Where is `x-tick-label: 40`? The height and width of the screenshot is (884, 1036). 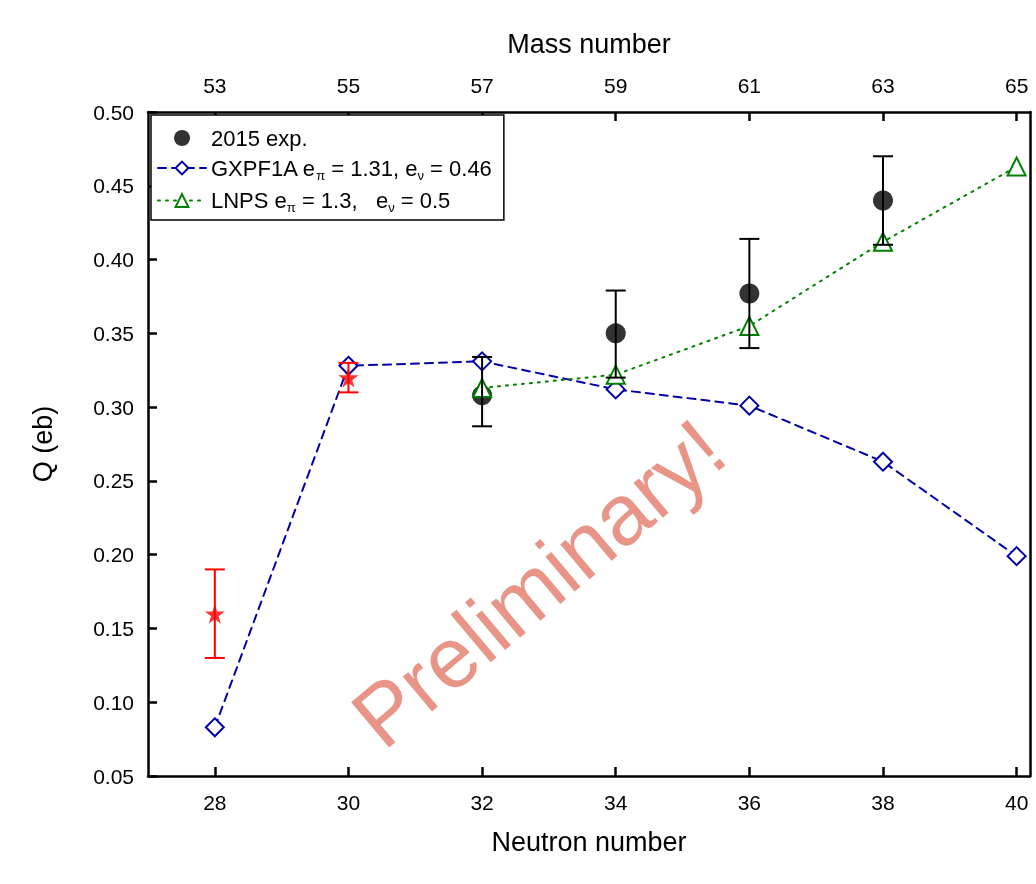
x-tick-label: 40 is located at coordinates (1016, 802).